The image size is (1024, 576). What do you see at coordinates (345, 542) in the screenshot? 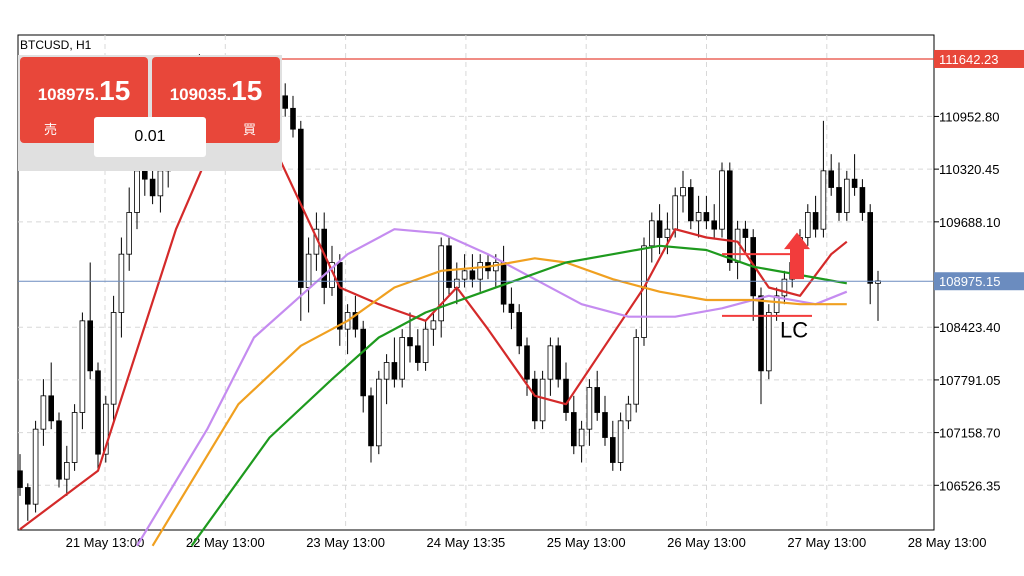
I see `x-tick-label: 23 May 13:00` at bounding box center [345, 542].